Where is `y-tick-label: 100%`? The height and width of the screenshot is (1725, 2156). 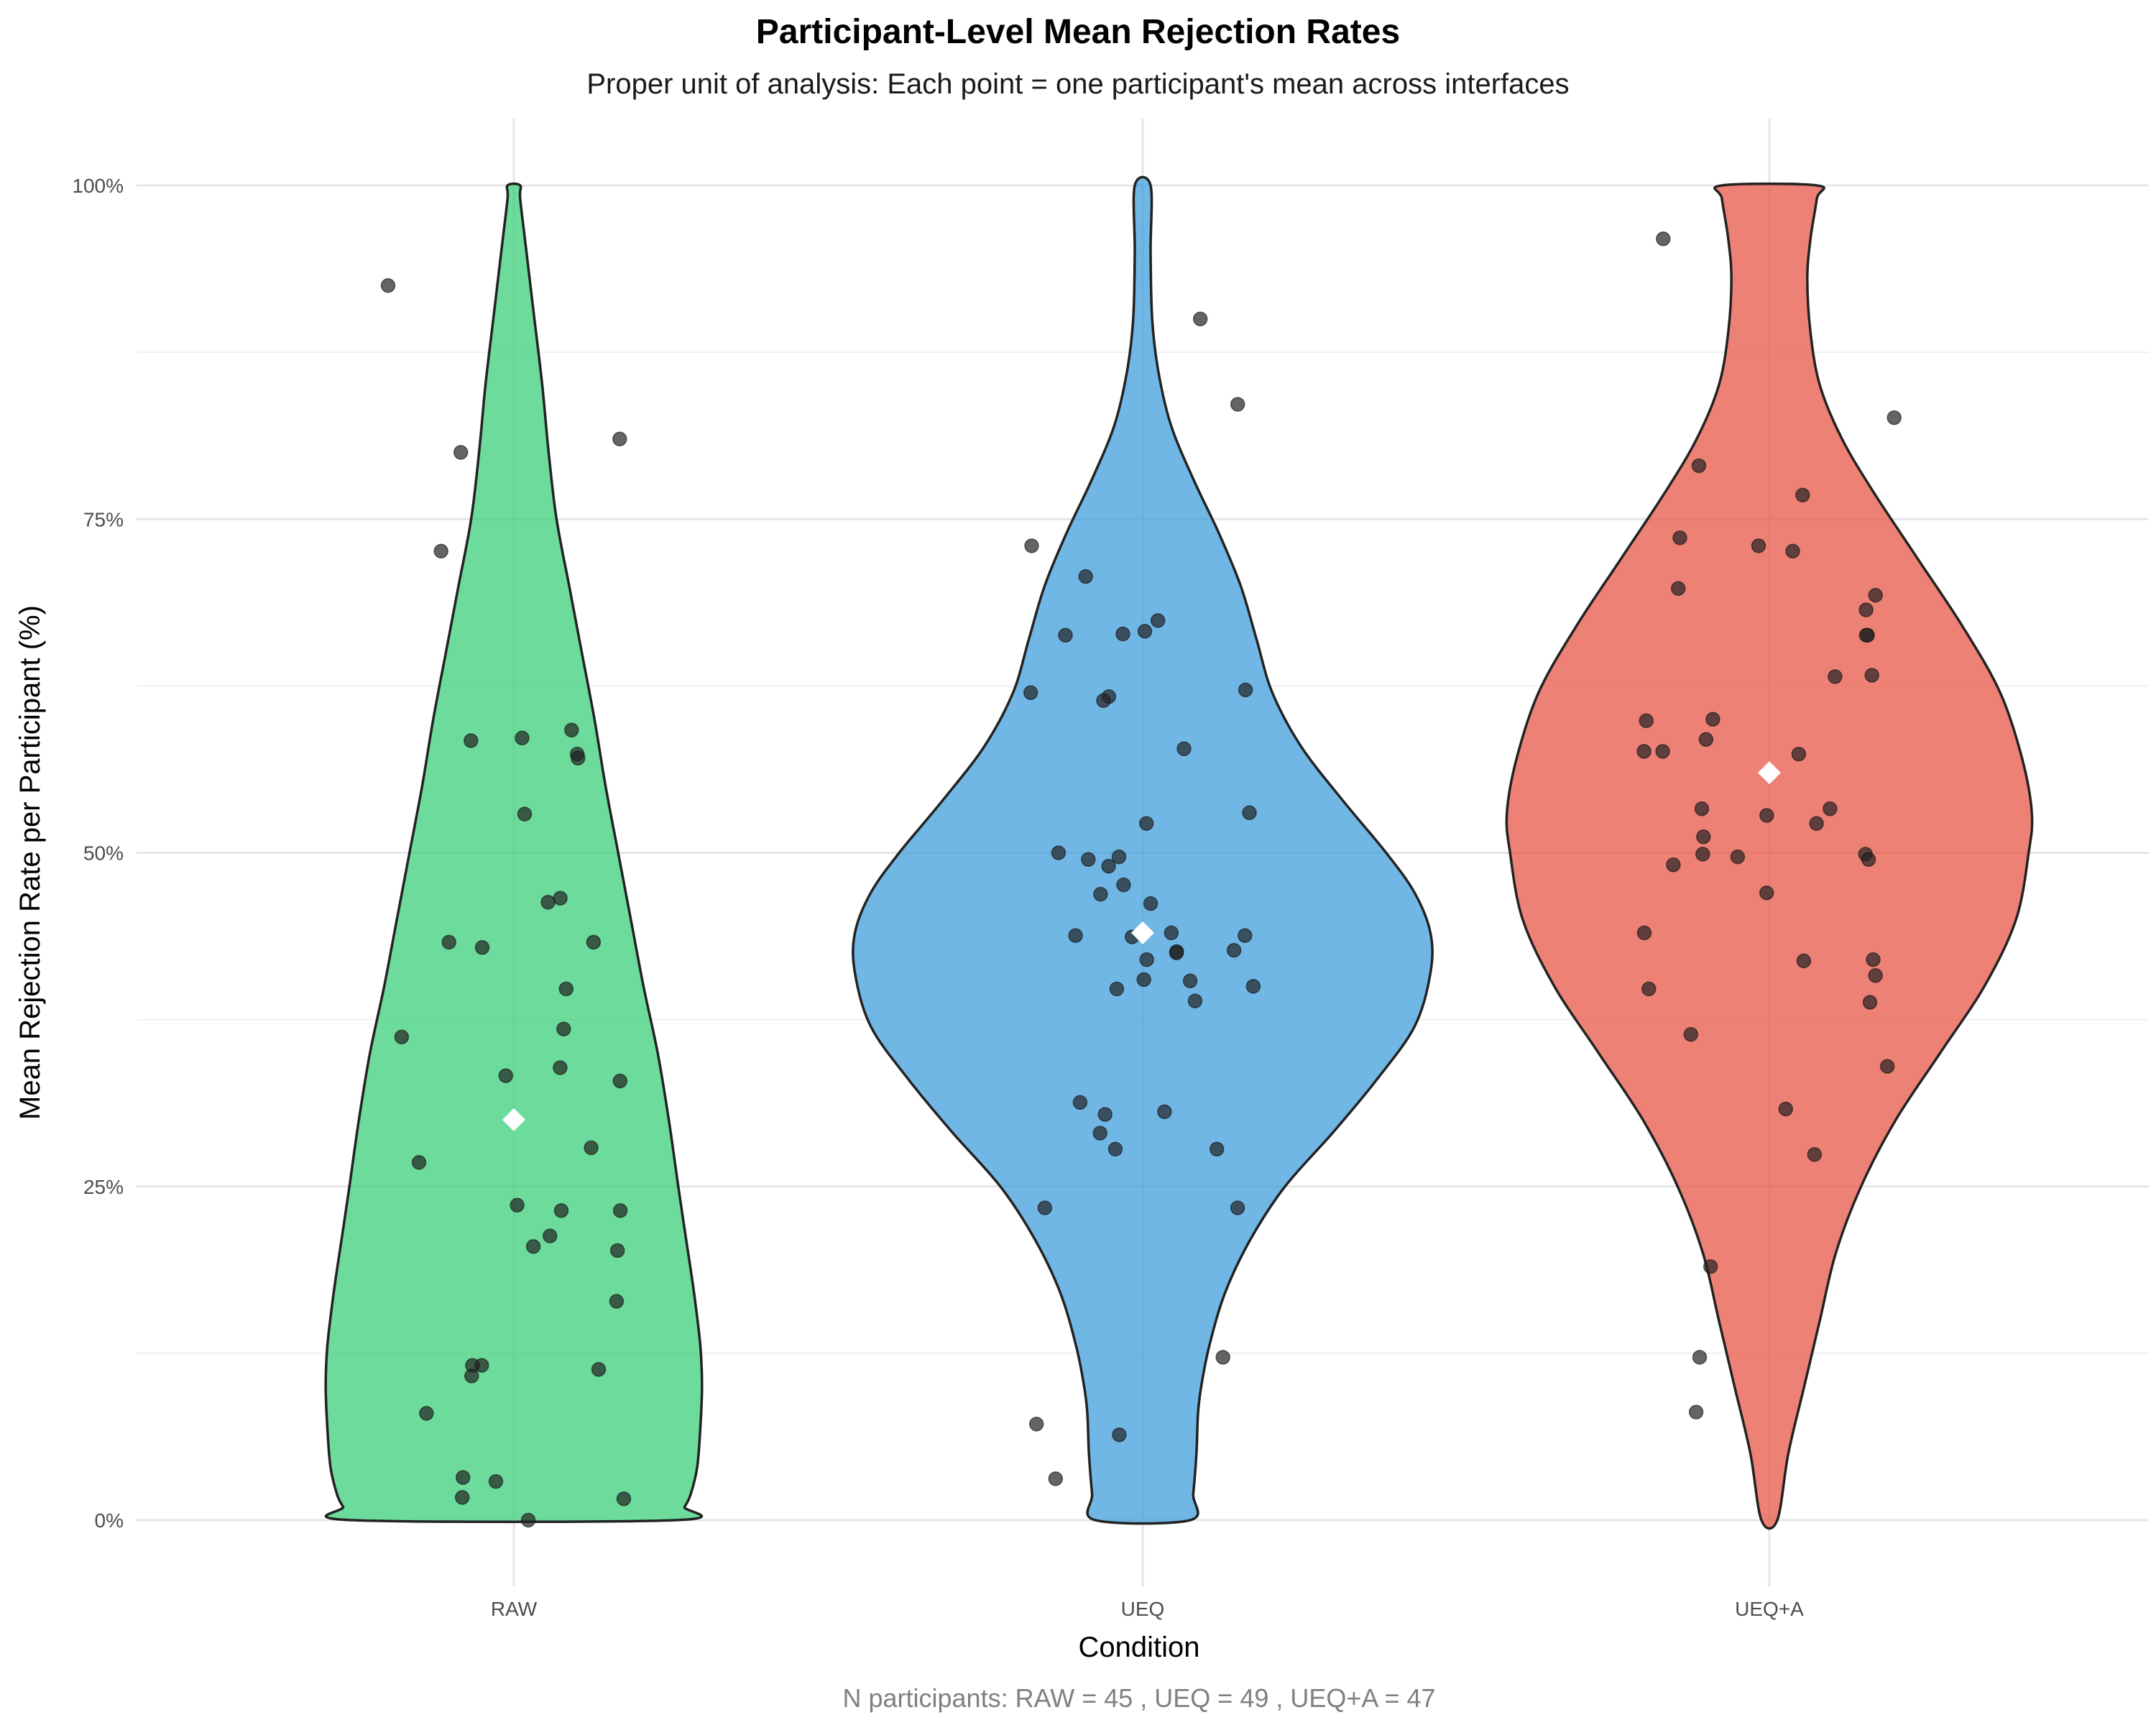
y-tick-label: 100% is located at coordinates (98, 186).